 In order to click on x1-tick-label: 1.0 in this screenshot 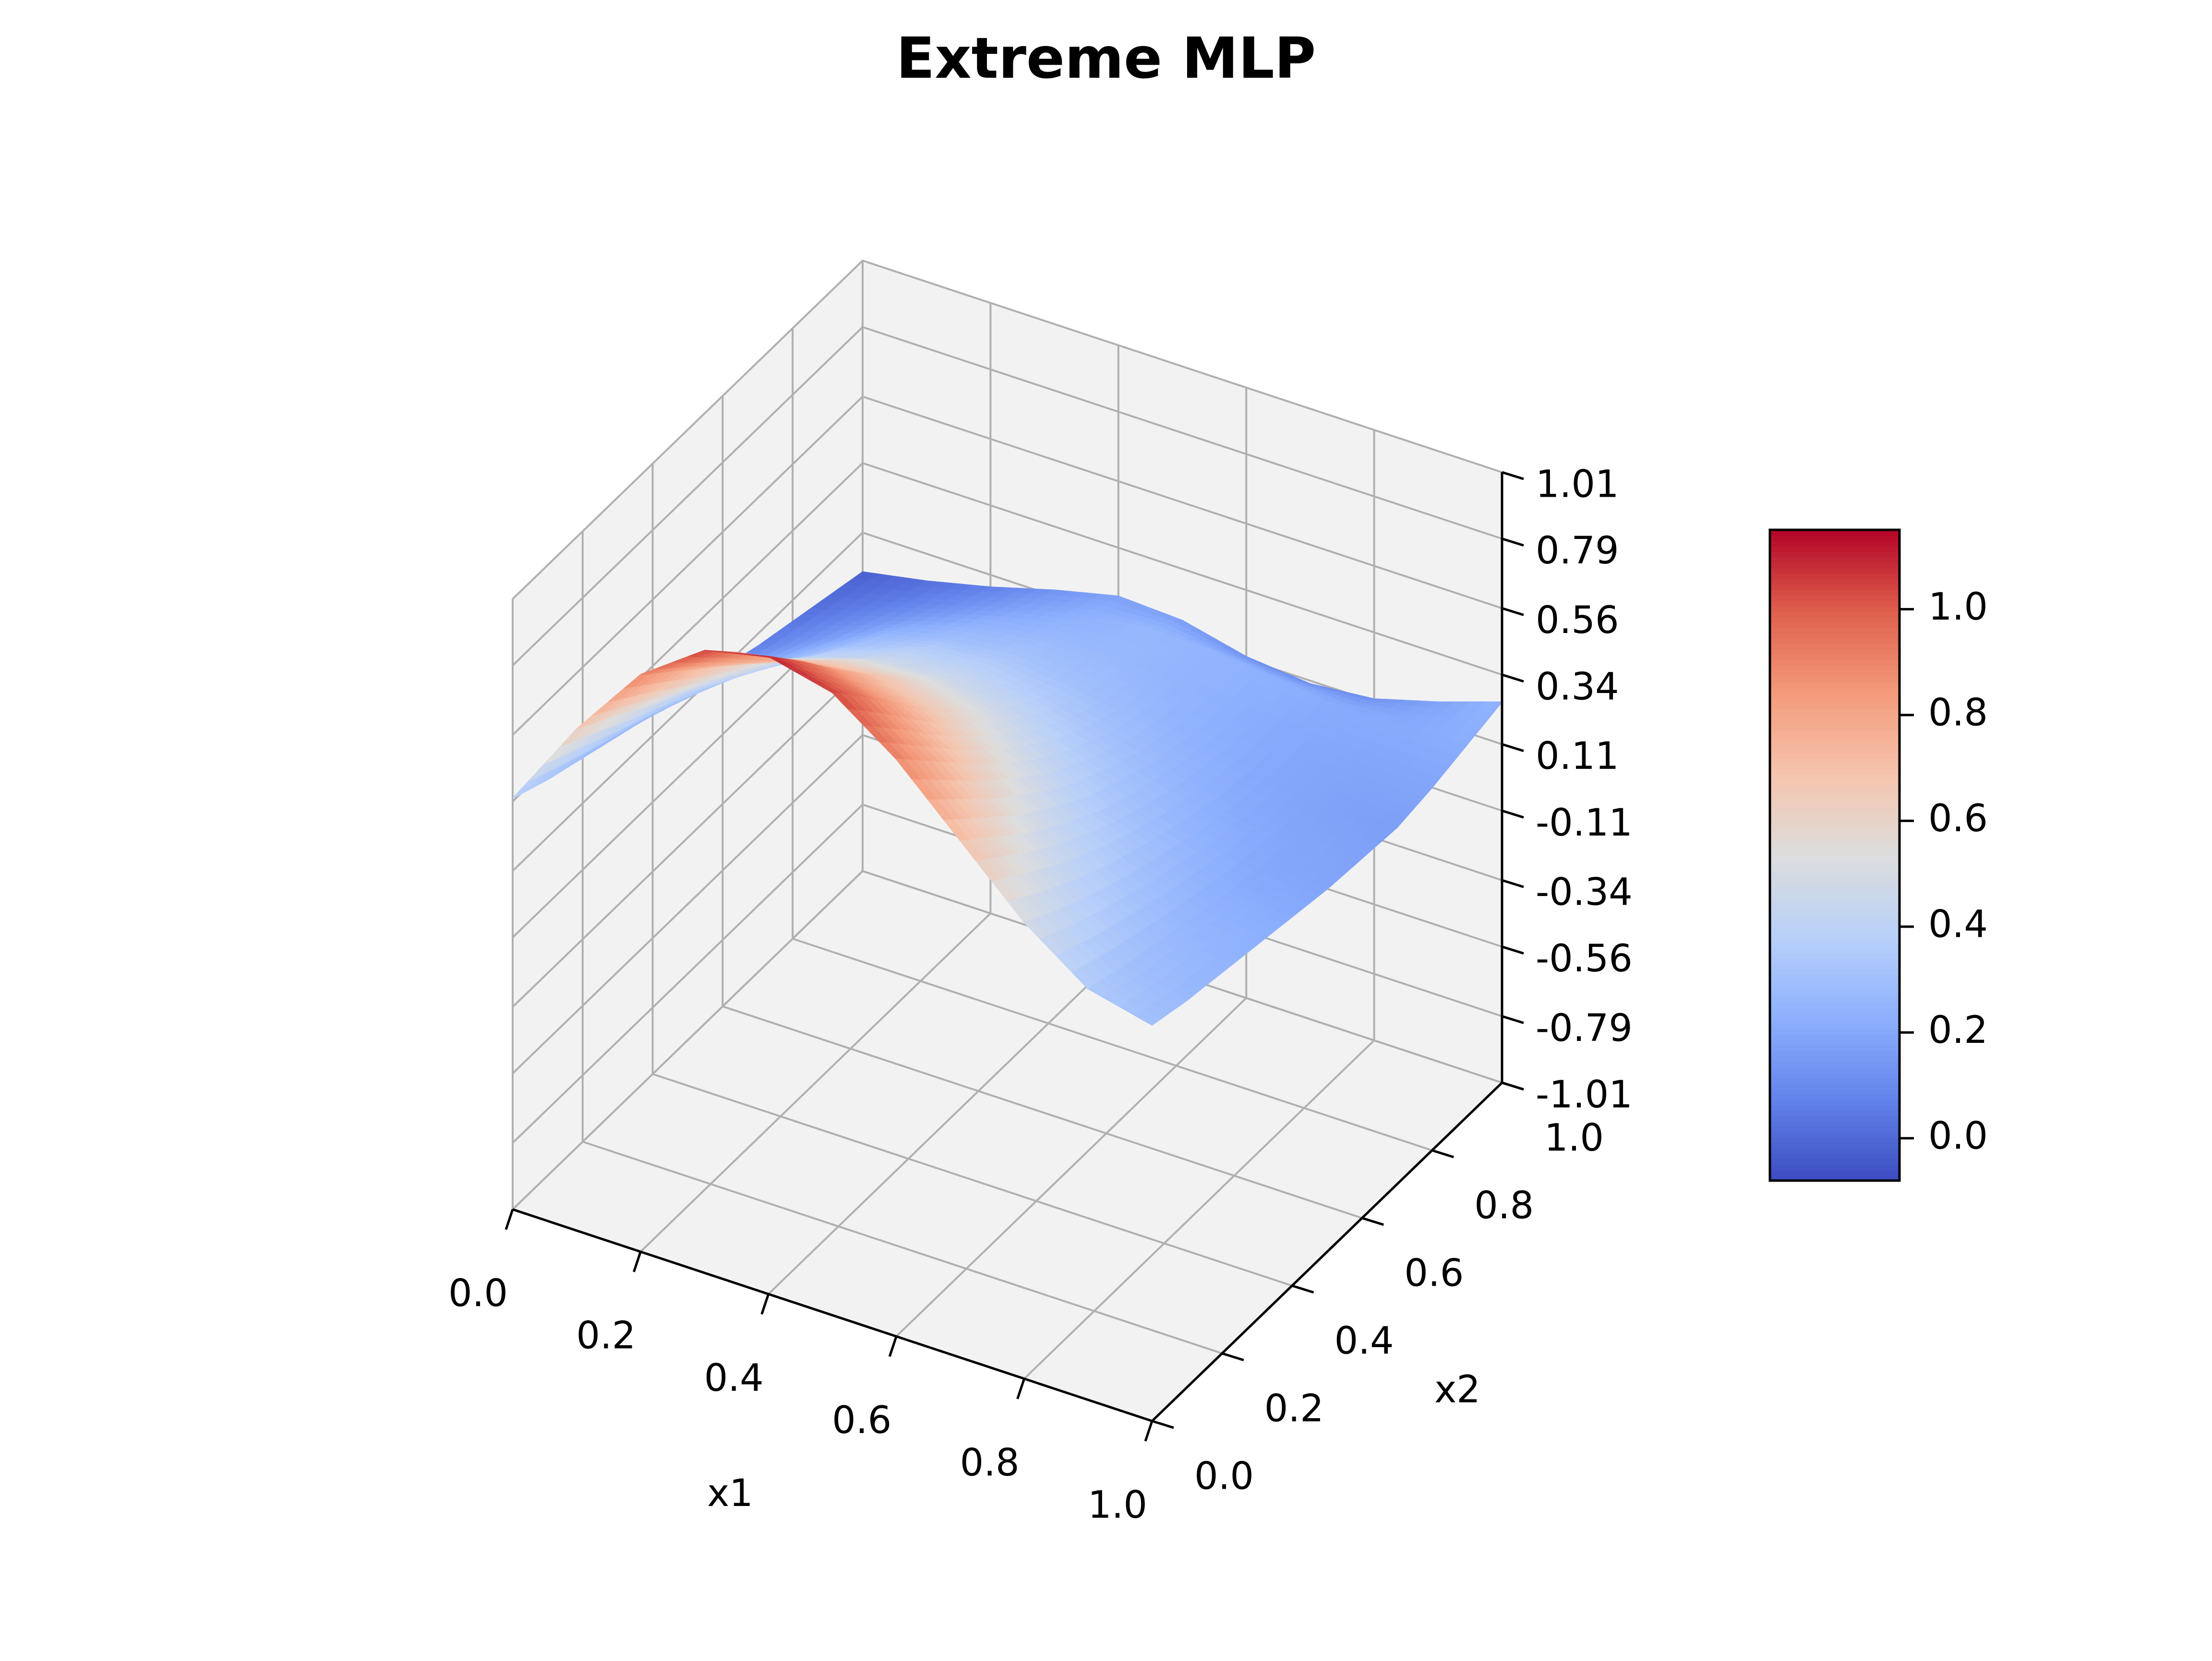, I will do `click(1117, 1505)`.